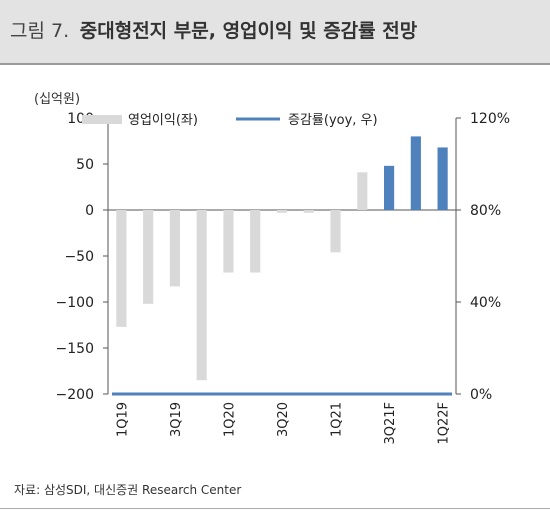  I want to click on legend-swatch-bar, so click(102, 119).